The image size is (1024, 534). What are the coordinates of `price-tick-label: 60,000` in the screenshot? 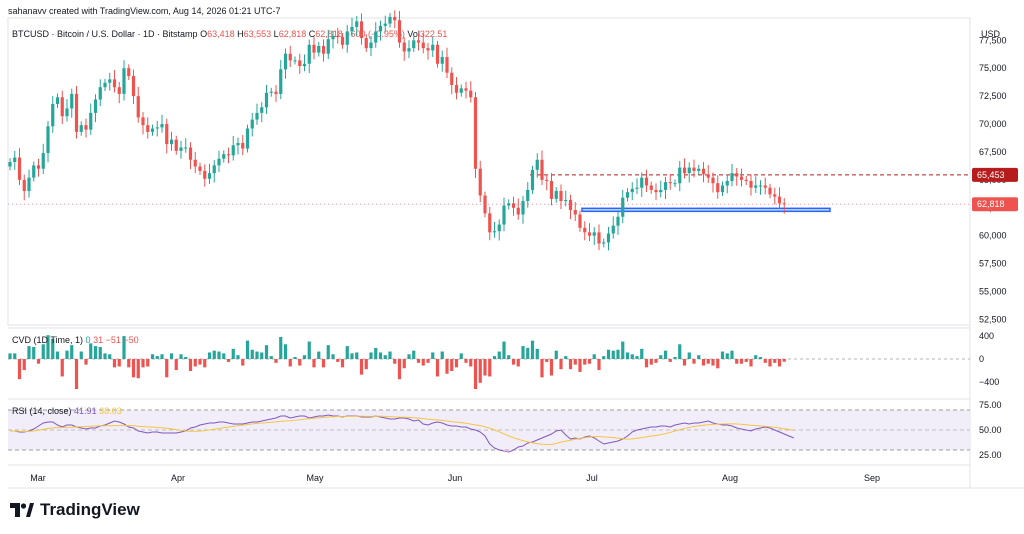 It's located at (993, 236).